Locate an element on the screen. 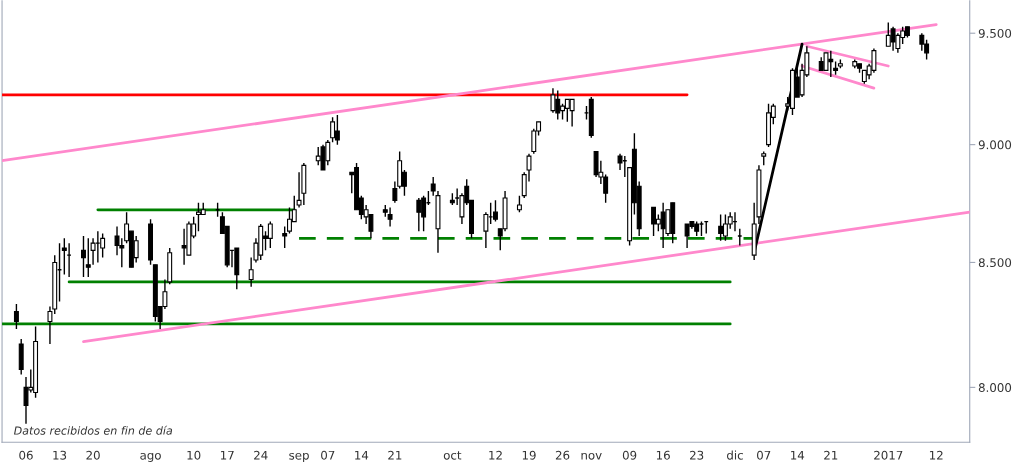 The width and height of the screenshot is (1024, 464). y-tick-label: 8.500 is located at coordinates (995, 263).